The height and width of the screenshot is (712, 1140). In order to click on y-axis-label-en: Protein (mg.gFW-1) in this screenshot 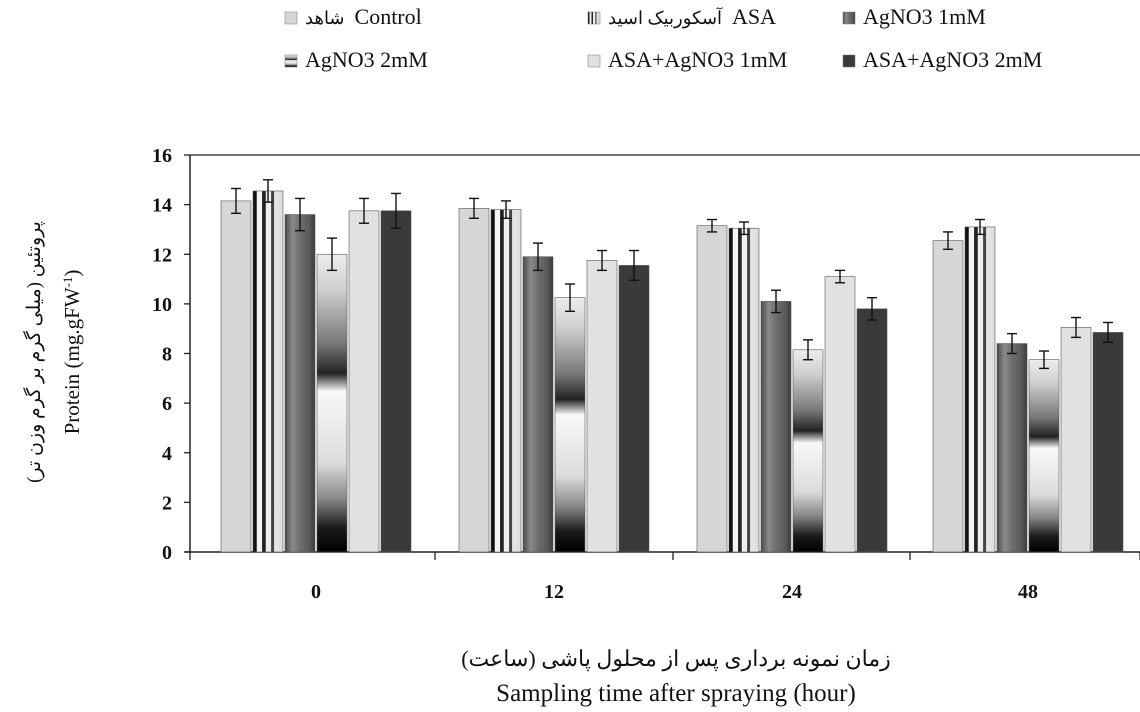, I will do `click(72, 352)`.